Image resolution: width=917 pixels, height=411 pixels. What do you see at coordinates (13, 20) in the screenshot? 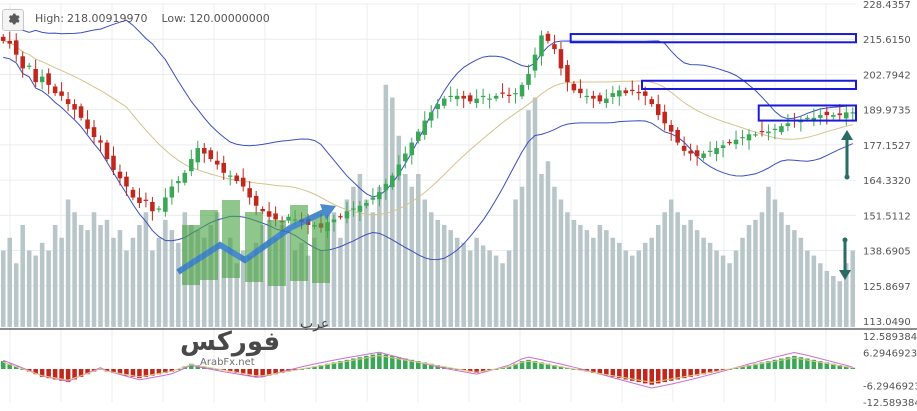
I see `settings-button` at bounding box center [13, 20].